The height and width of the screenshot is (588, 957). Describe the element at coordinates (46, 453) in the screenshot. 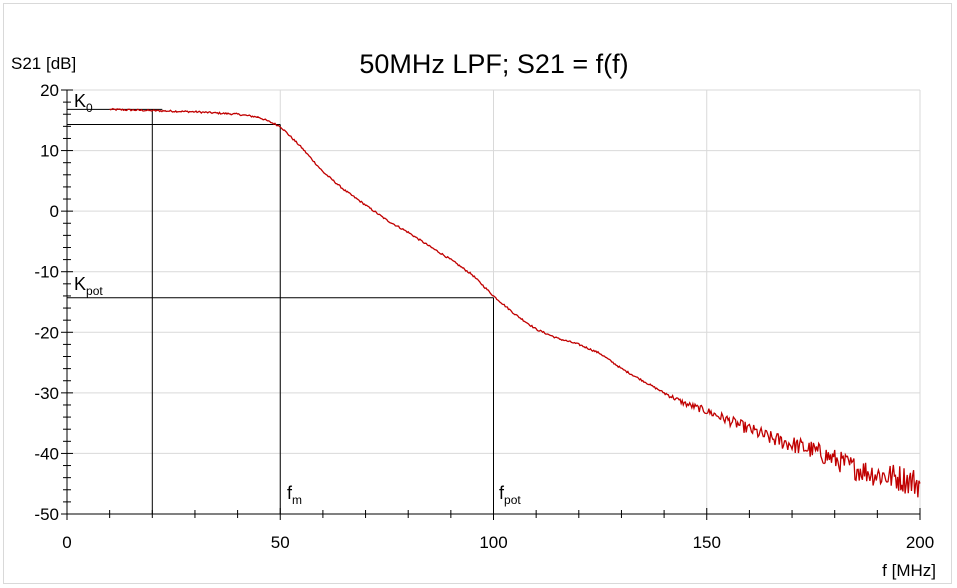

I see `y-tick-label: -40` at that location.